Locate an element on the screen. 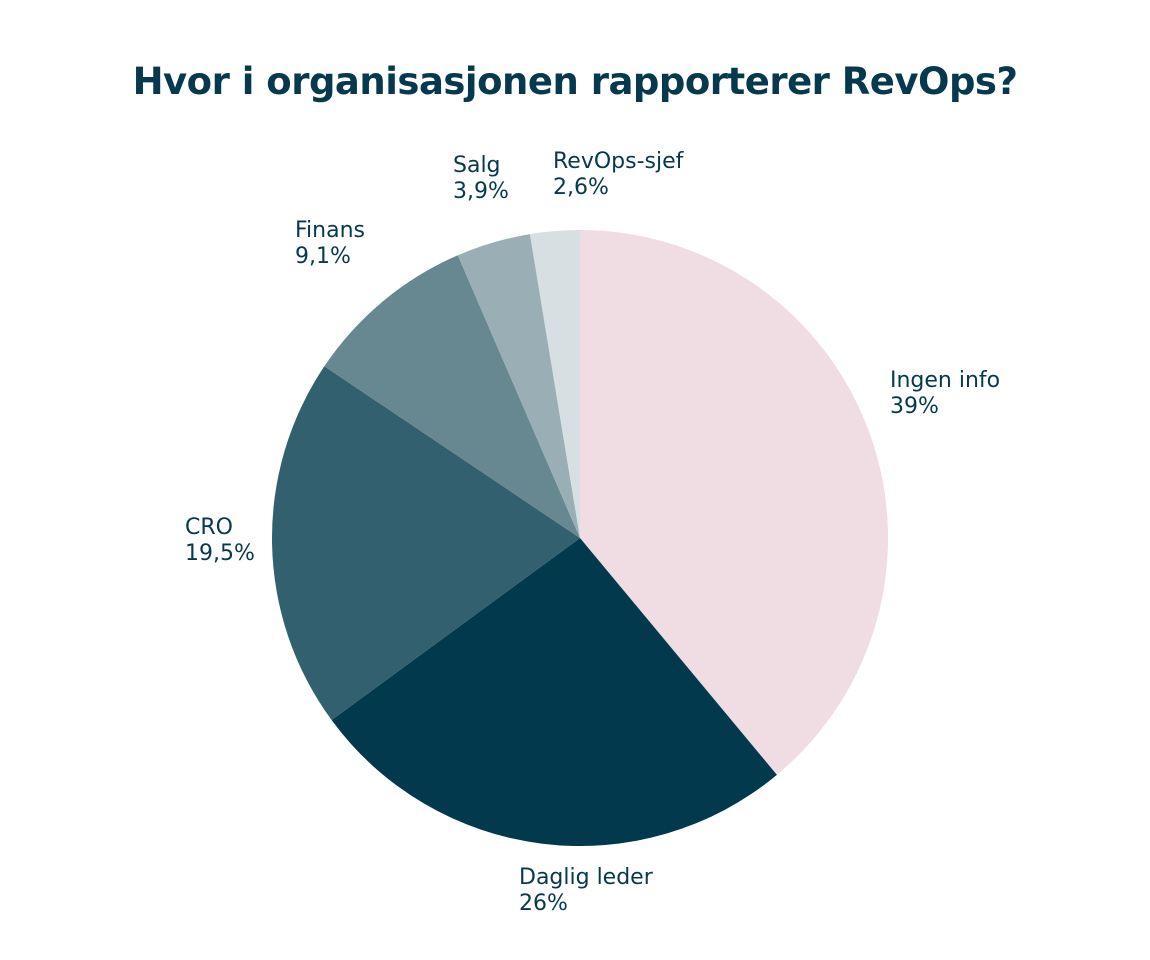 The width and height of the screenshot is (1150, 960). slice-label-name: Ingen info is located at coordinates (945, 380).